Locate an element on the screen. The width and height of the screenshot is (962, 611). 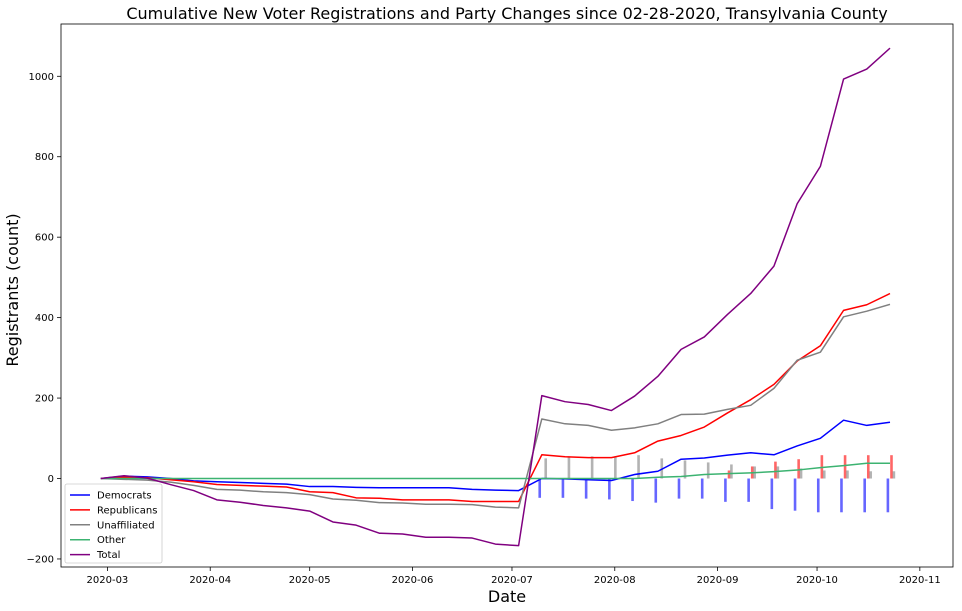
x-tick-label: 2020-07 is located at coordinates (512, 580).